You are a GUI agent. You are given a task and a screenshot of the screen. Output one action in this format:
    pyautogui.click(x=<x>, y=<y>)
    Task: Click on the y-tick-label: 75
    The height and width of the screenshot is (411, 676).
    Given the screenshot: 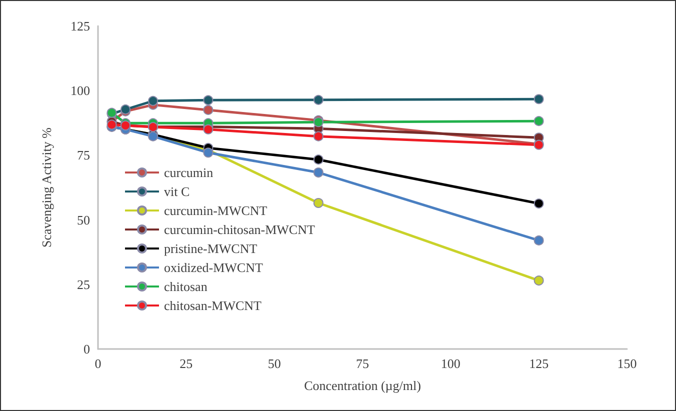 What is the action you would take?
    pyautogui.click(x=83, y=155)
    